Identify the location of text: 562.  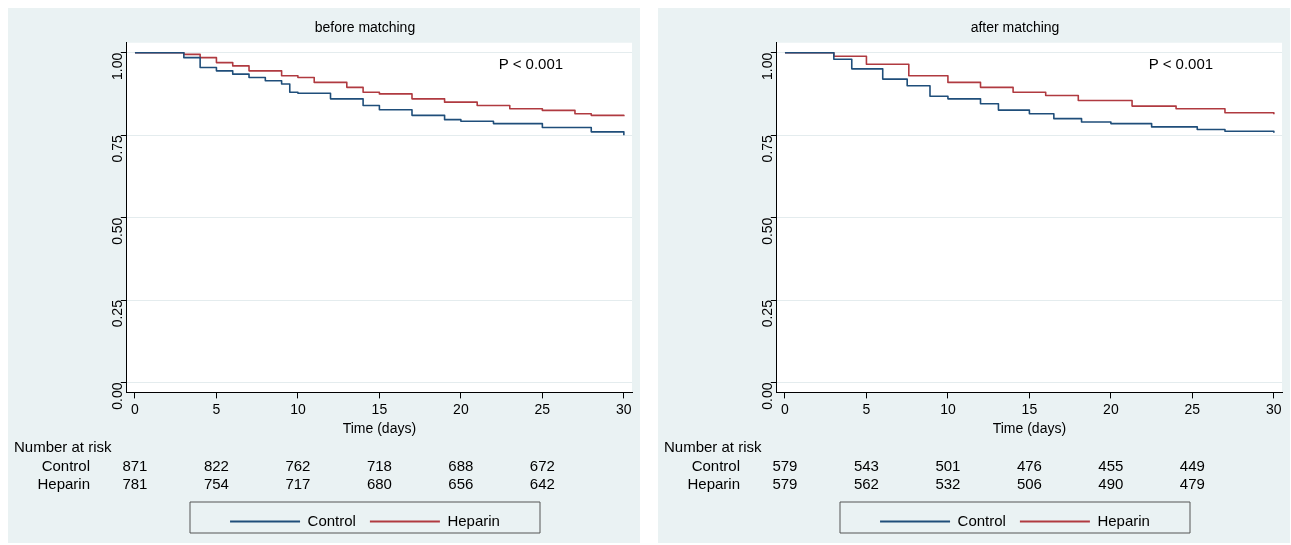
(866, 484).